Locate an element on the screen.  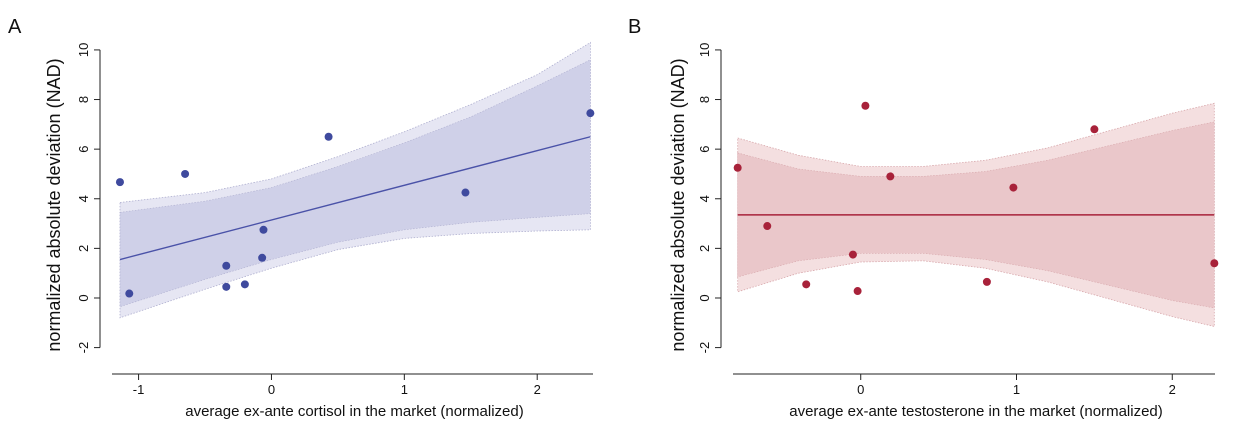
x-tick-label: -1 is located at coordinates (139, 389).